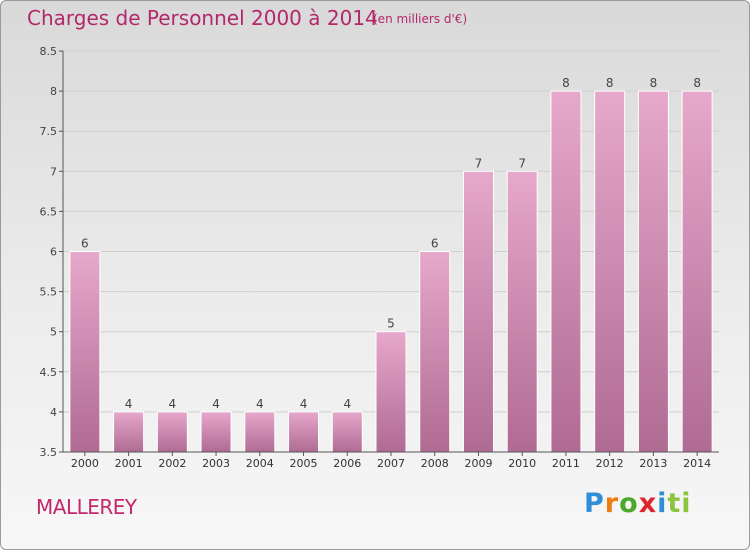 Image resolution: width=750 pixels, height=550 pixels. I want to click on y-tick-label: 4.5, so click(49, 372).